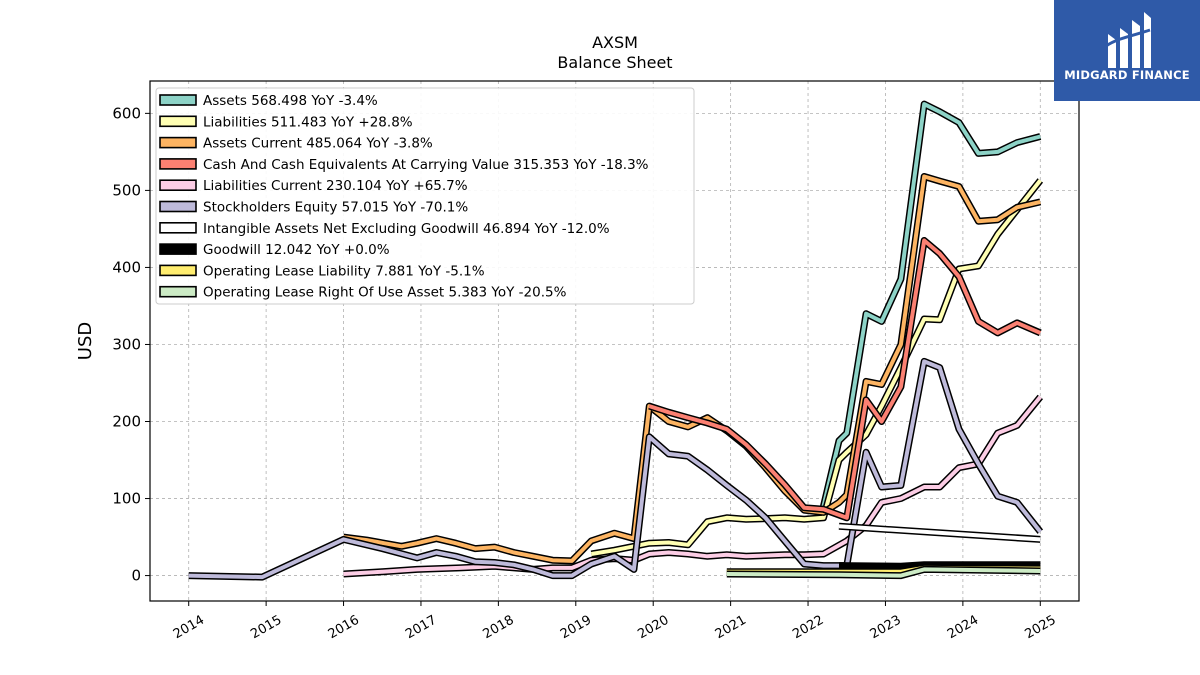 The height and width of the screenshot is (675, 1200). What do you see at coordinates (886, 628) in the screenshot?
I see `x-tick-label: 2023` at bounding box center [886, 628].